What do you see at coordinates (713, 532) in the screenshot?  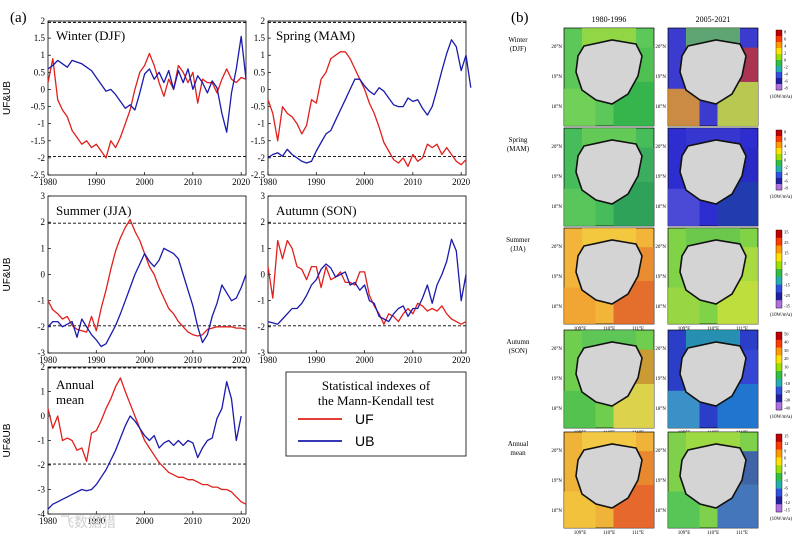 I see `lon-label: 110°E` at bounding box center [713, 532].